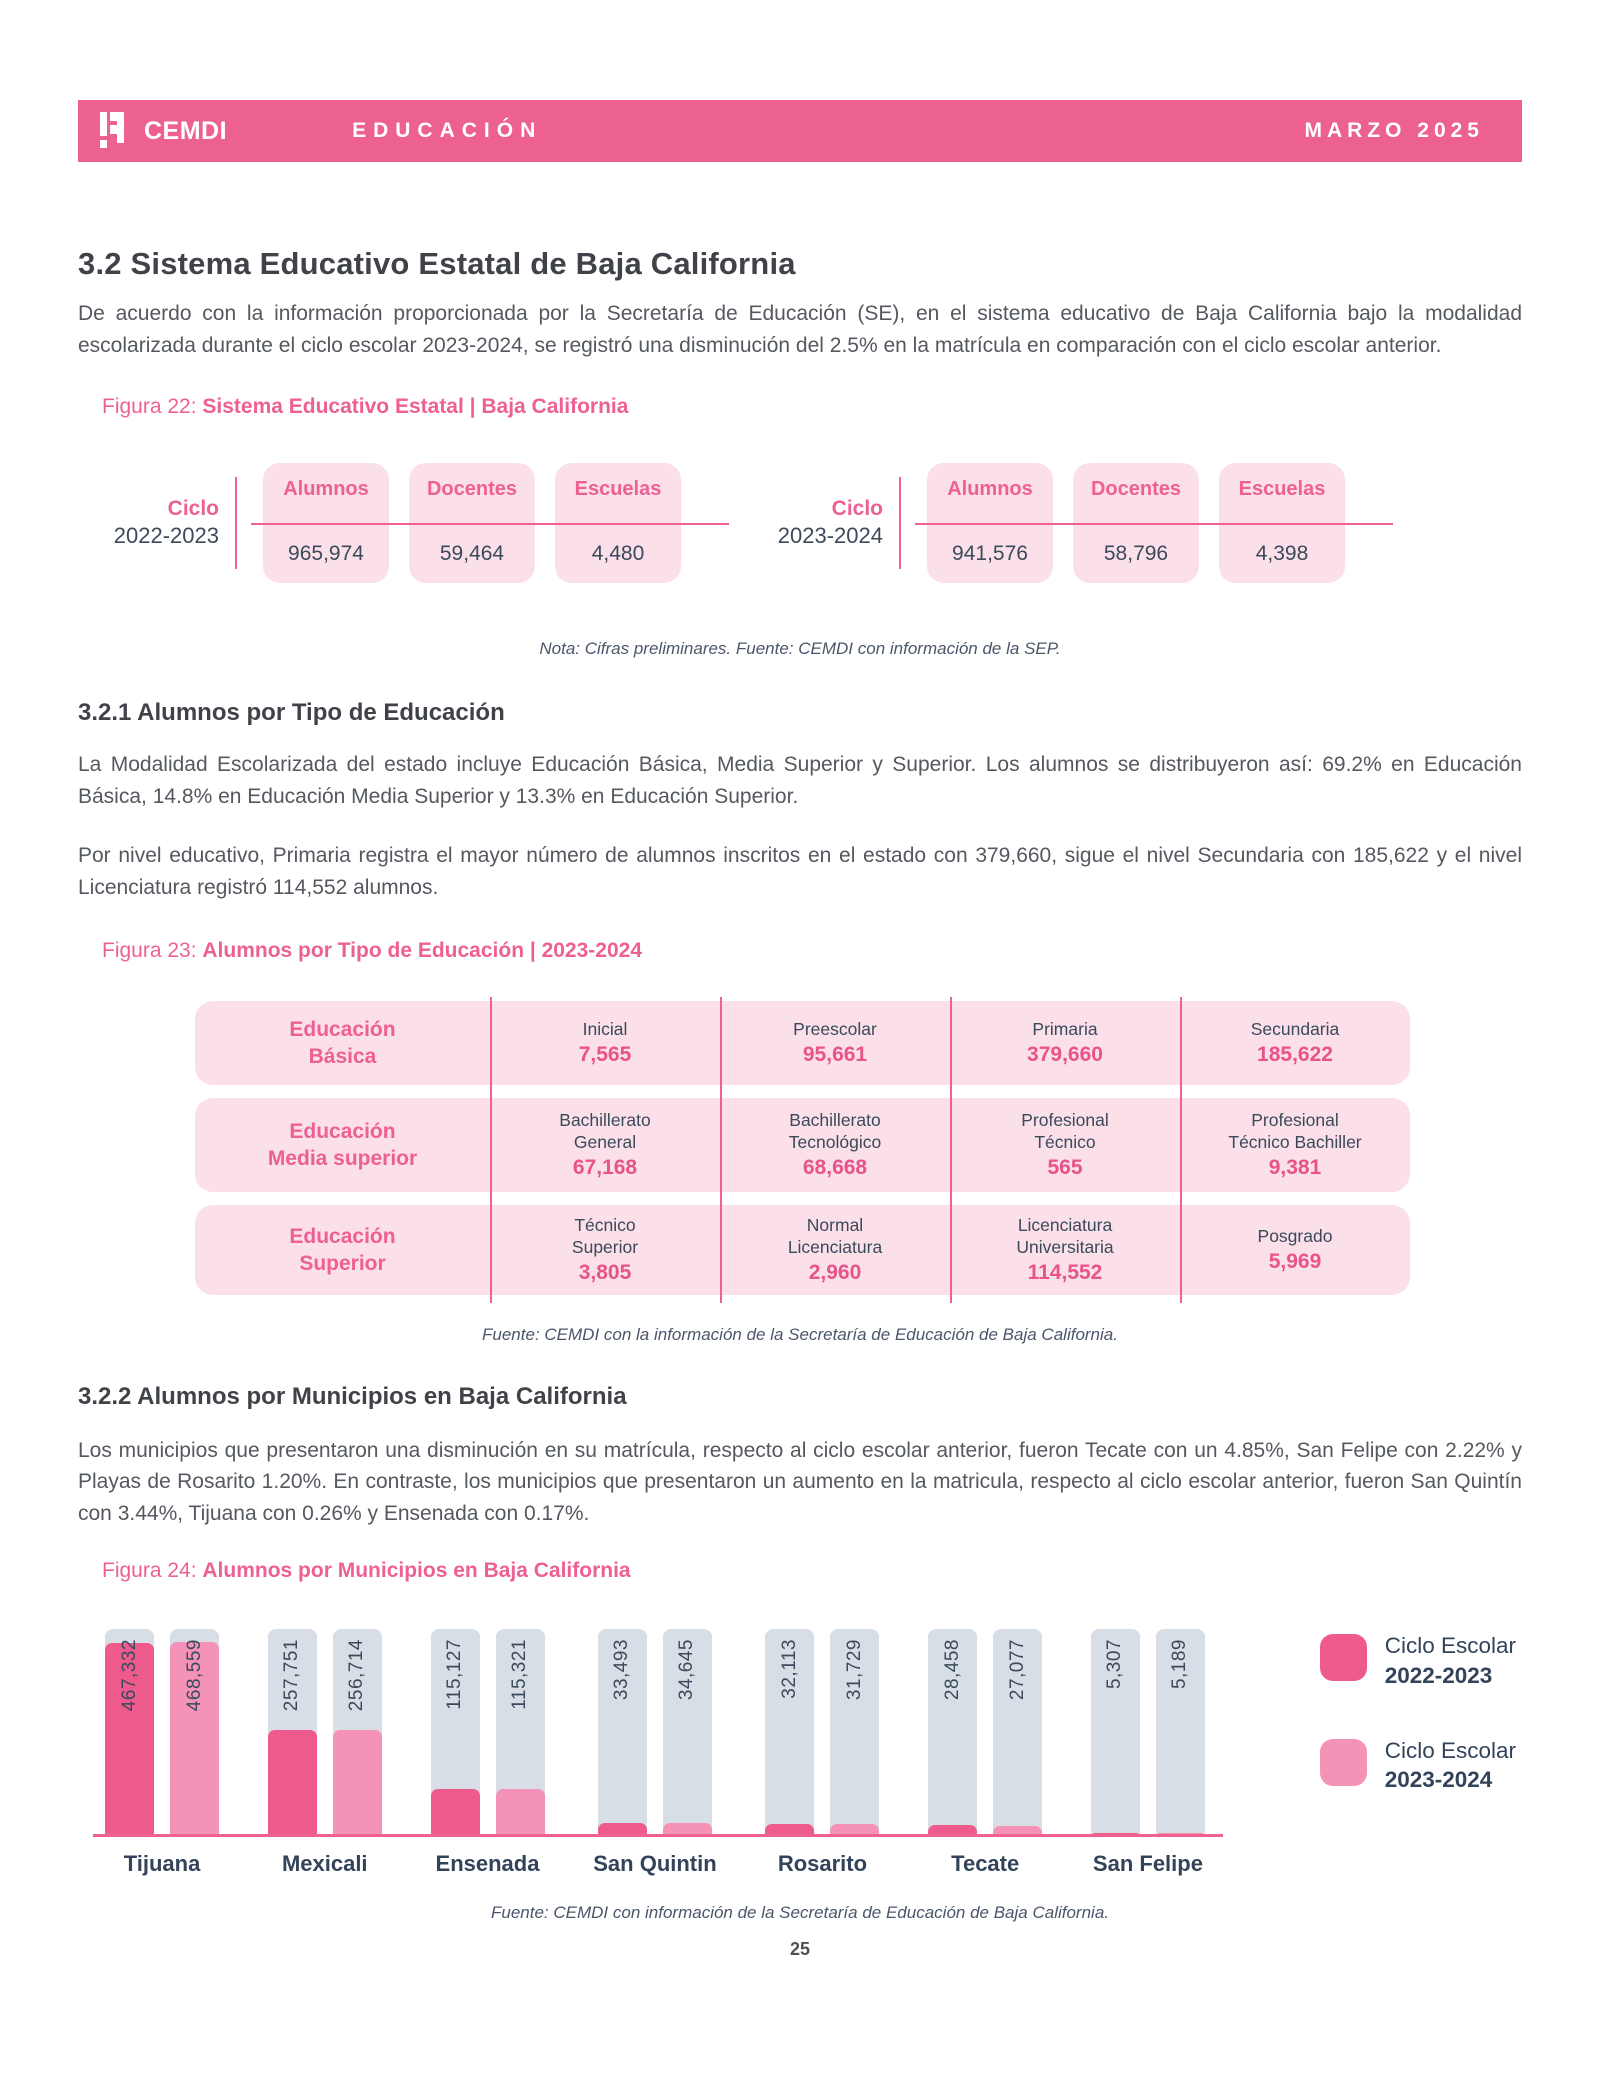 The image size is (1600, 2100). What do you see at coordinates (454, 1675) in the screenshot?
I see `bar-value-label: 115,127` at bounding box center [454, 1675].